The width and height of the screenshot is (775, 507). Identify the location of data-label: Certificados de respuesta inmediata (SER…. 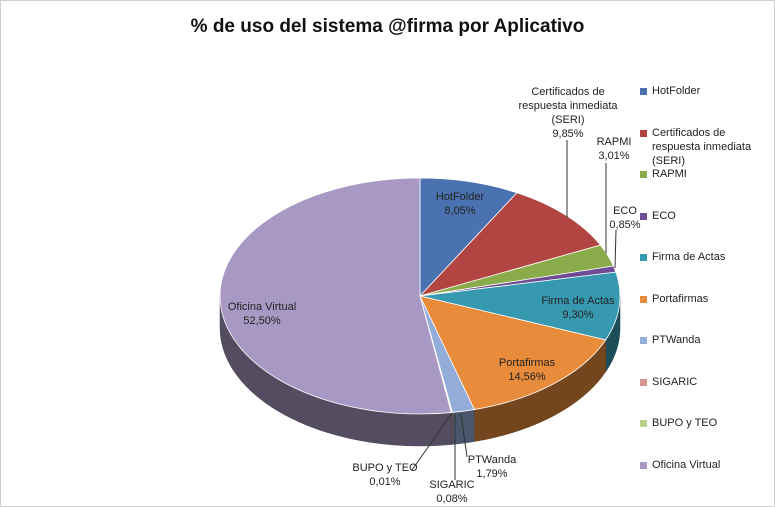
(568, 113).